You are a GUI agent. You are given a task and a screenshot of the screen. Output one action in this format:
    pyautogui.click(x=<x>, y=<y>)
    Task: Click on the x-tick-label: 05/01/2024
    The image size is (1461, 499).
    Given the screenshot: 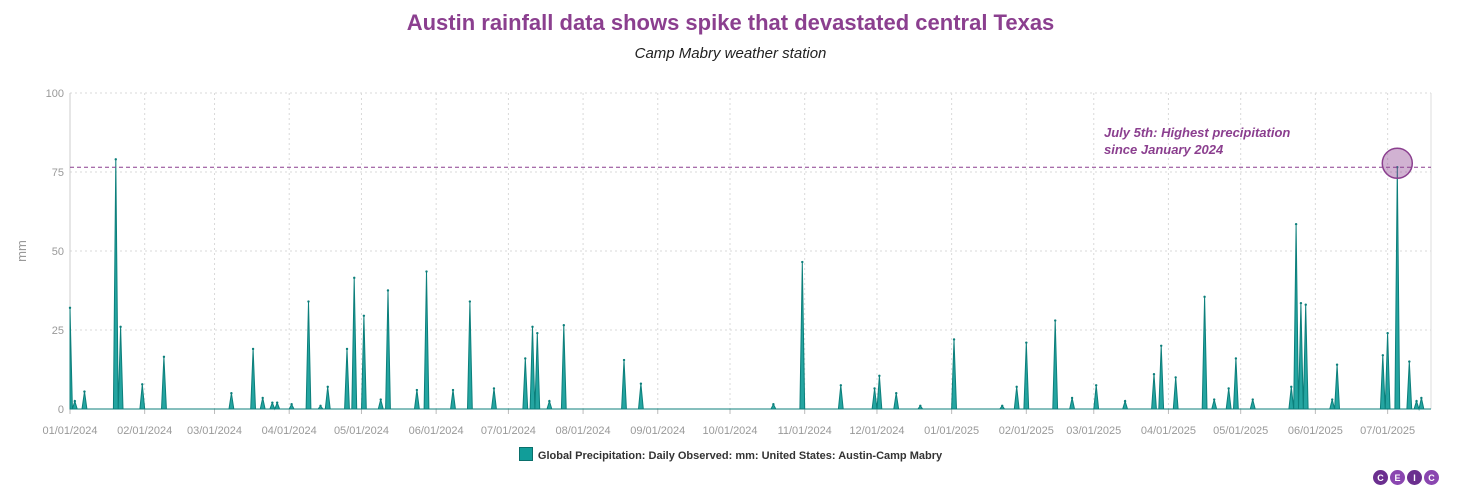 What is the action you would take?
    pyautogui.click(x=361, y=431)
    